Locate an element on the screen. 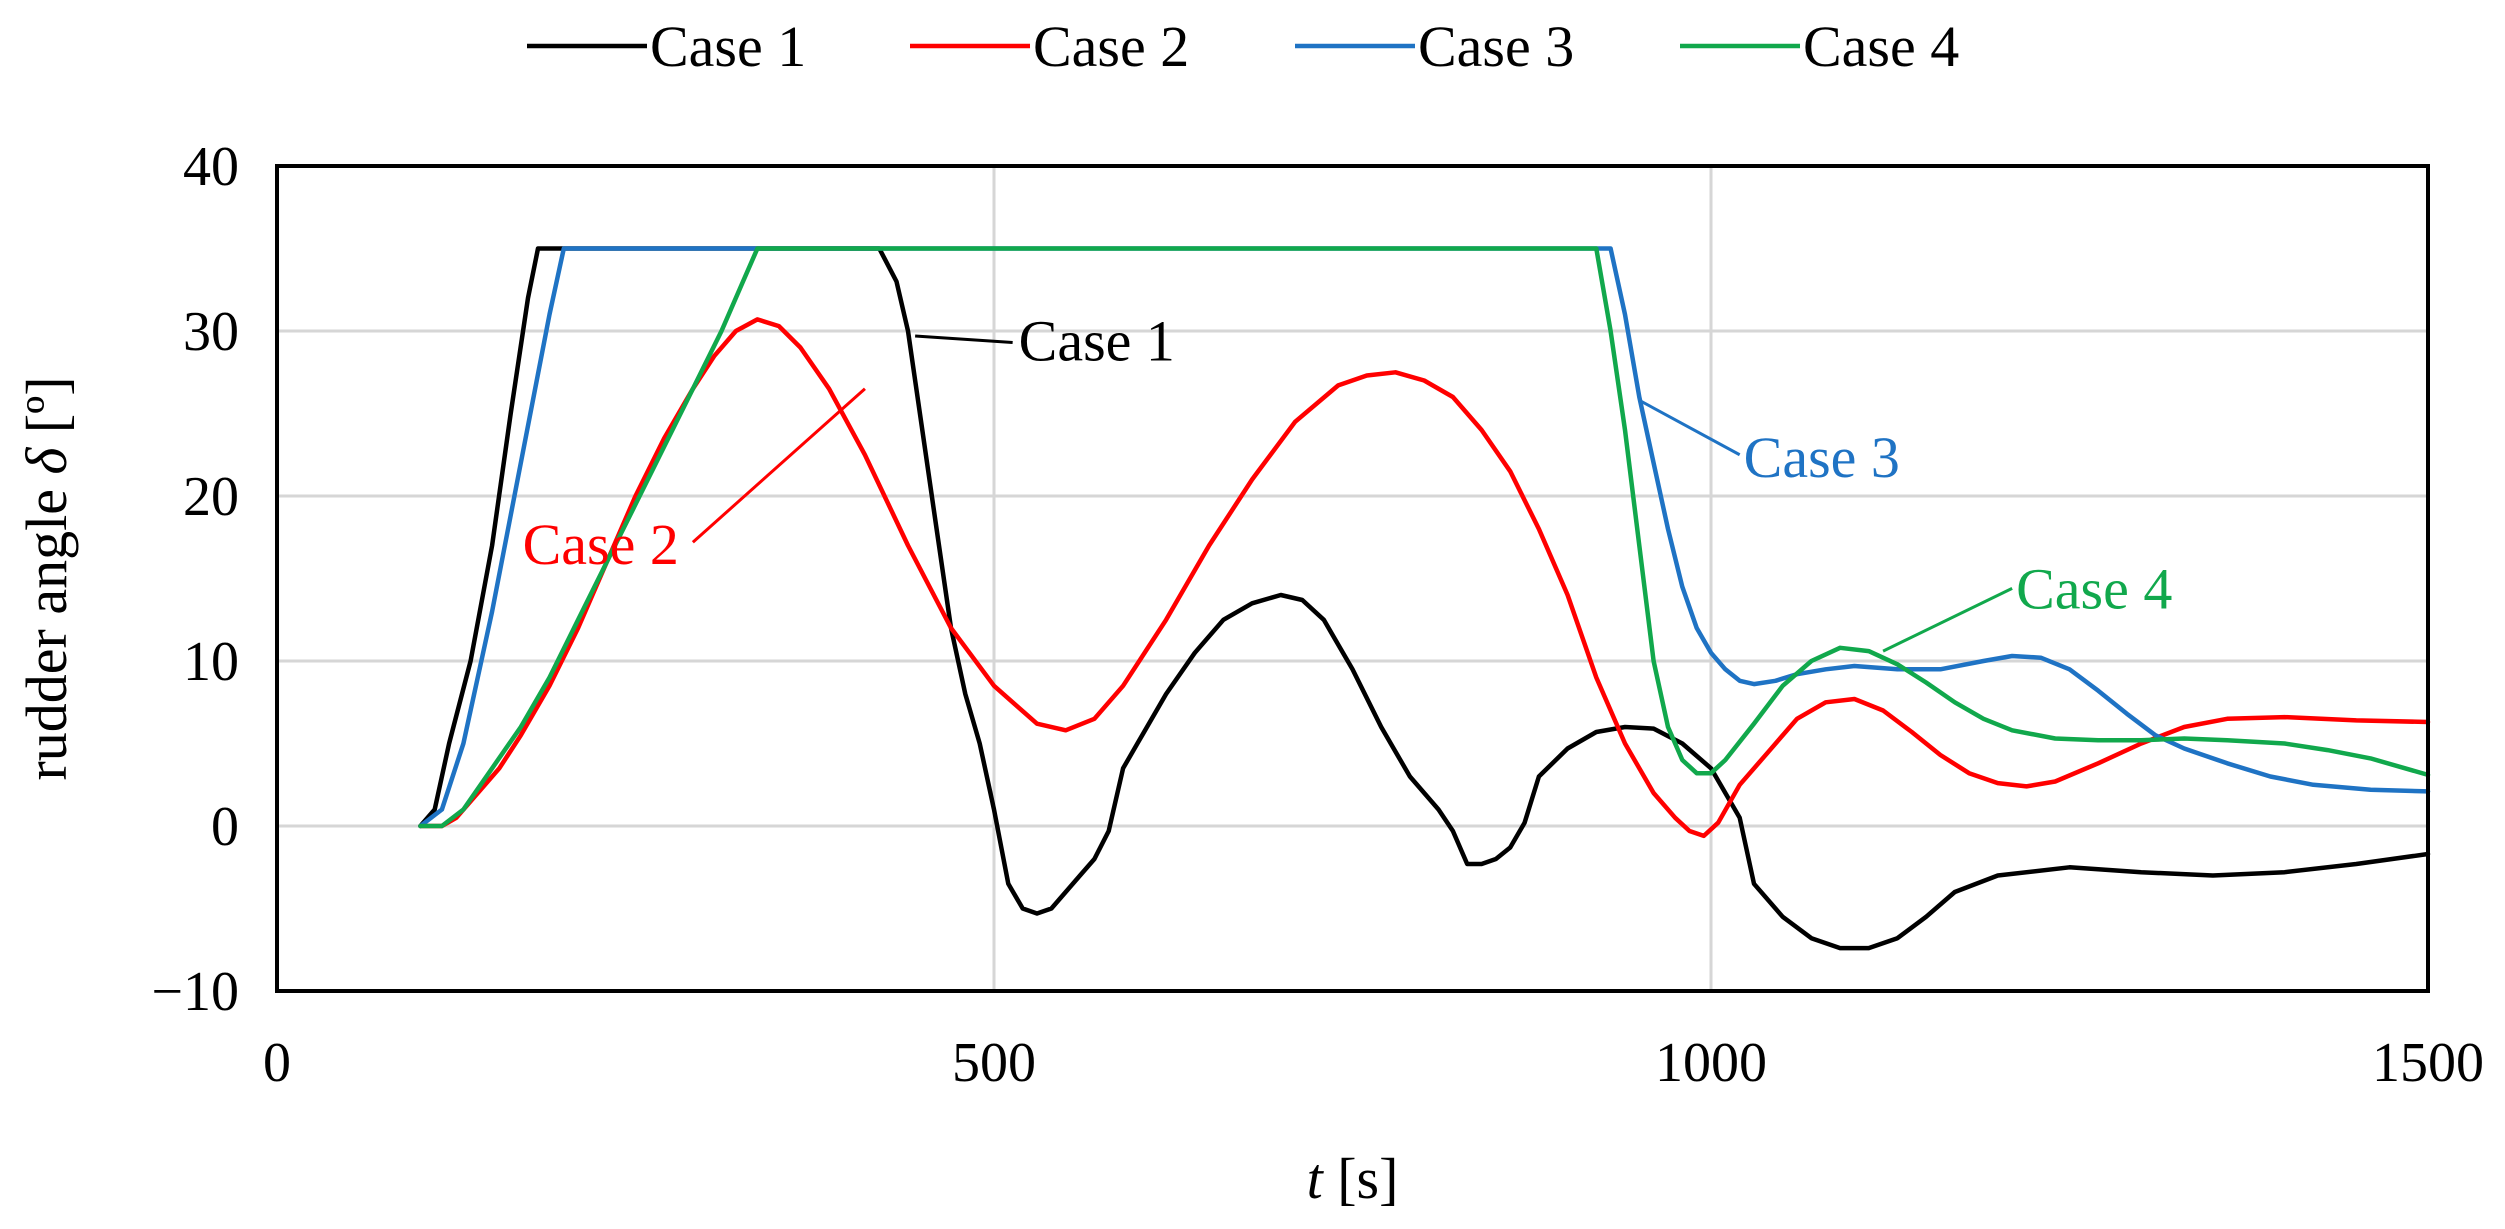 This screenshot has height=1229, width=2505. x-tick-label: 0 is located at coordinates (277, 1063).